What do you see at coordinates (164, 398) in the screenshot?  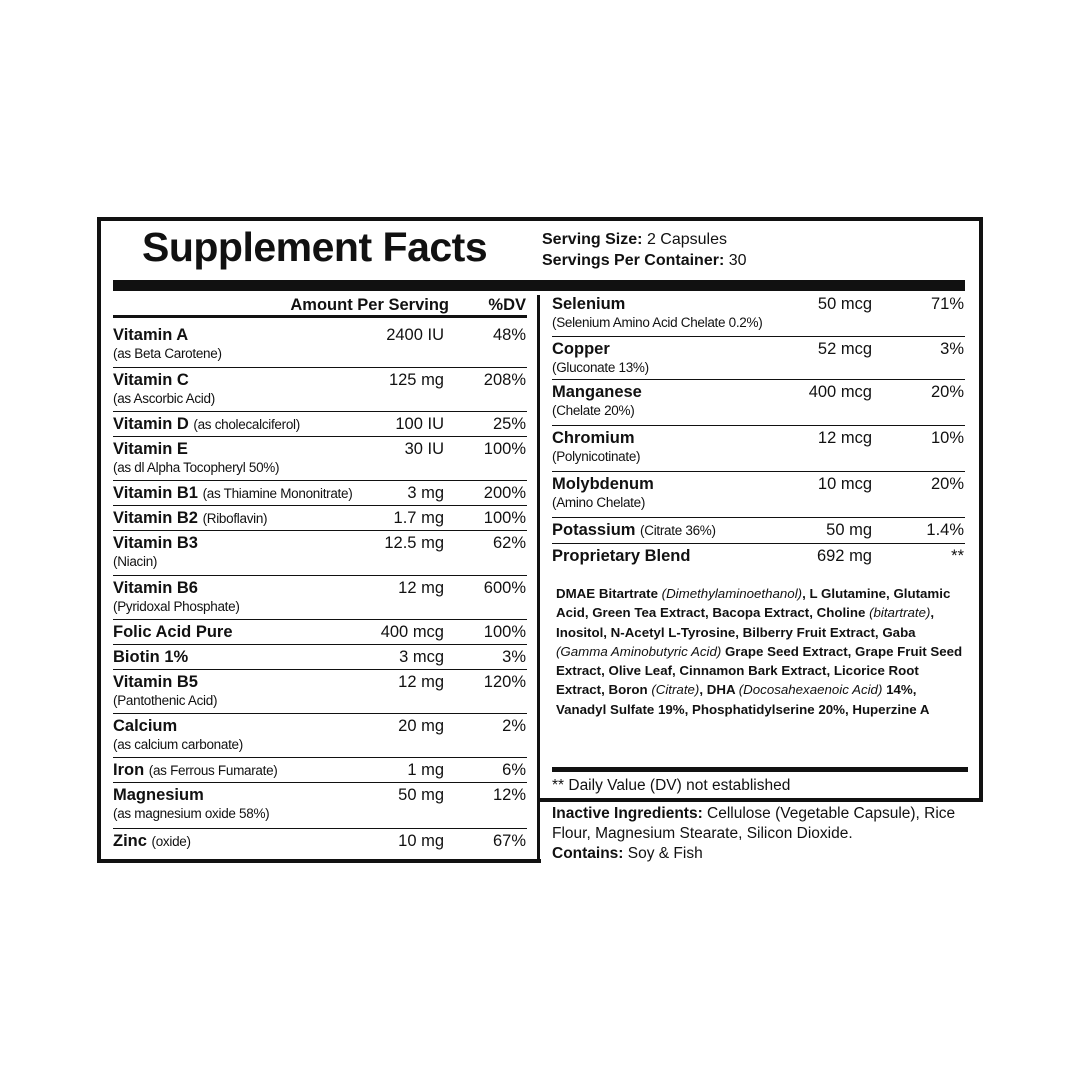 I see `nutrient-source: (as Ascorbic Acid)` at bounding box center [164, 398].